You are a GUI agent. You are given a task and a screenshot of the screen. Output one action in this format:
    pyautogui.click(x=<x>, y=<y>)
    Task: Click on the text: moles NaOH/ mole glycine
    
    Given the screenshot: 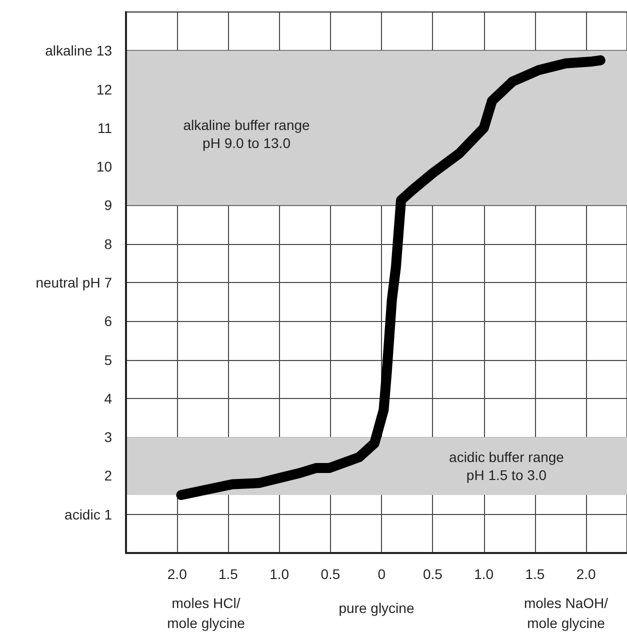 What is the action you would take?
    pyautogui.click(x=566, y=613)
    